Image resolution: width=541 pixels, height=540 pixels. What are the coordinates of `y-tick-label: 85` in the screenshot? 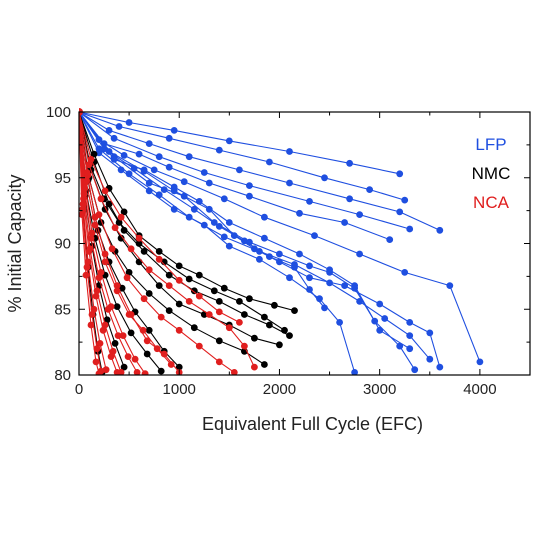 It's located at (62, 309).